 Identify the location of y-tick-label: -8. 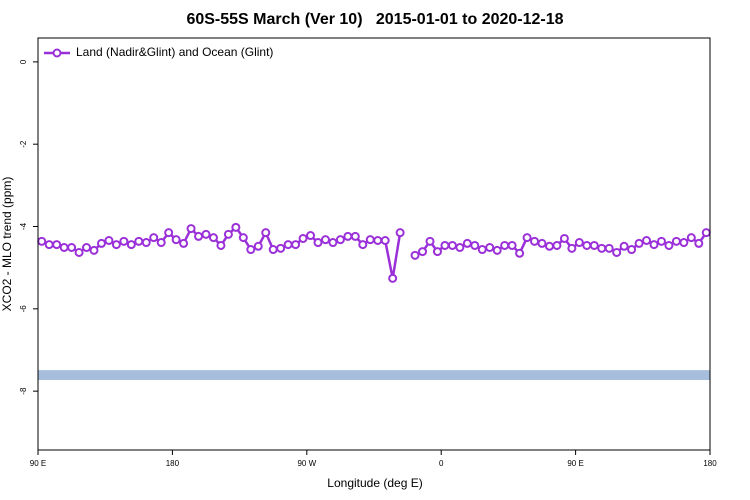
(23, 391).